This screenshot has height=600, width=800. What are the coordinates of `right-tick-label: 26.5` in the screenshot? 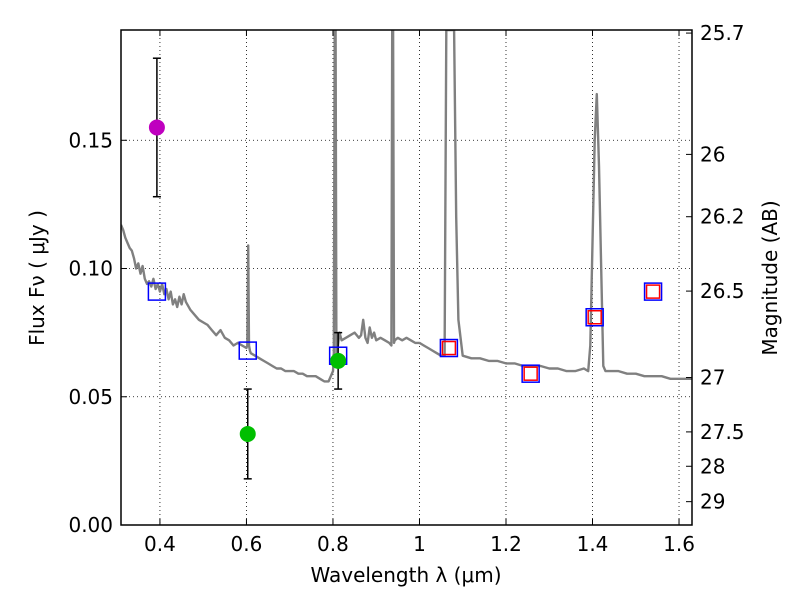 It's located at (722, 291).